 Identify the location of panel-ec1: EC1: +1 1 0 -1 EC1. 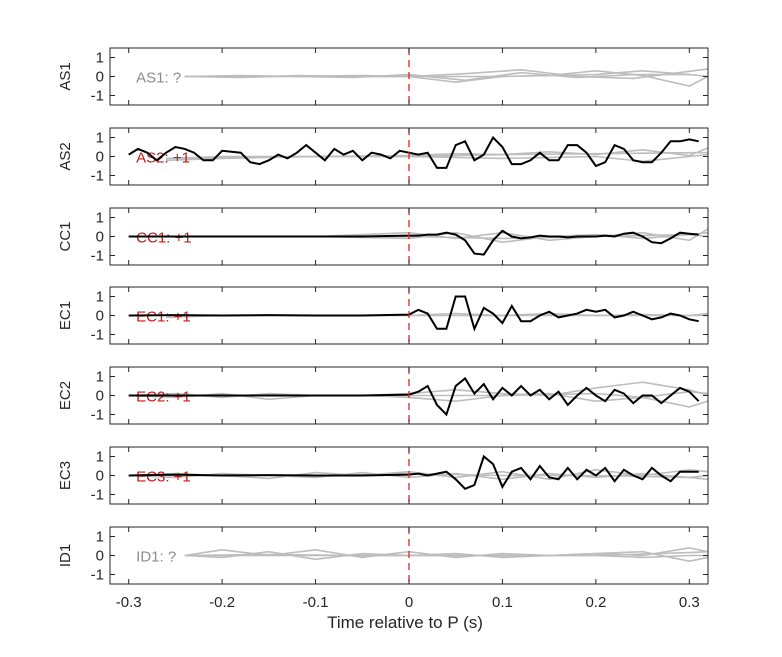
(383, 315).